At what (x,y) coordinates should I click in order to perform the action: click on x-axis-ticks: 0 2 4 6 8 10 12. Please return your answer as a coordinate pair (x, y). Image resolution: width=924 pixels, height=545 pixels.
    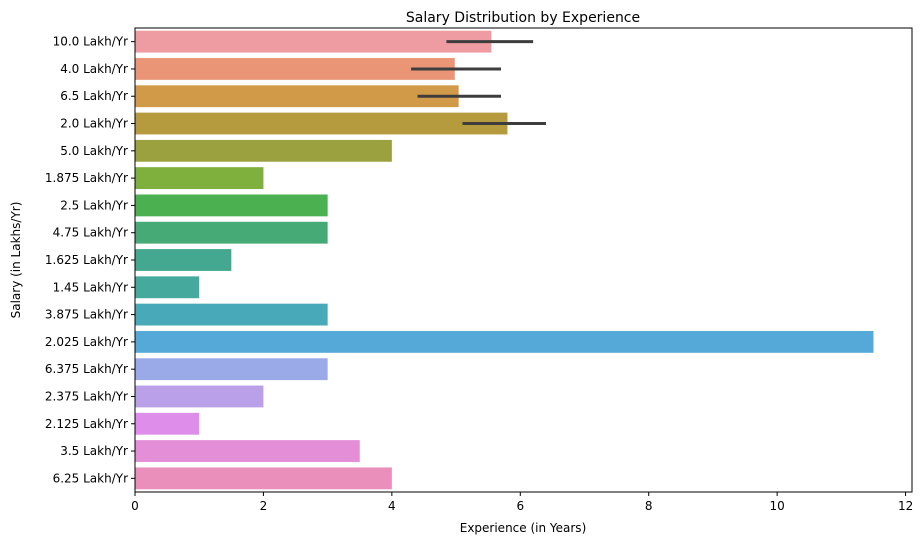
    Looking at the image, I should click on (522, 502).